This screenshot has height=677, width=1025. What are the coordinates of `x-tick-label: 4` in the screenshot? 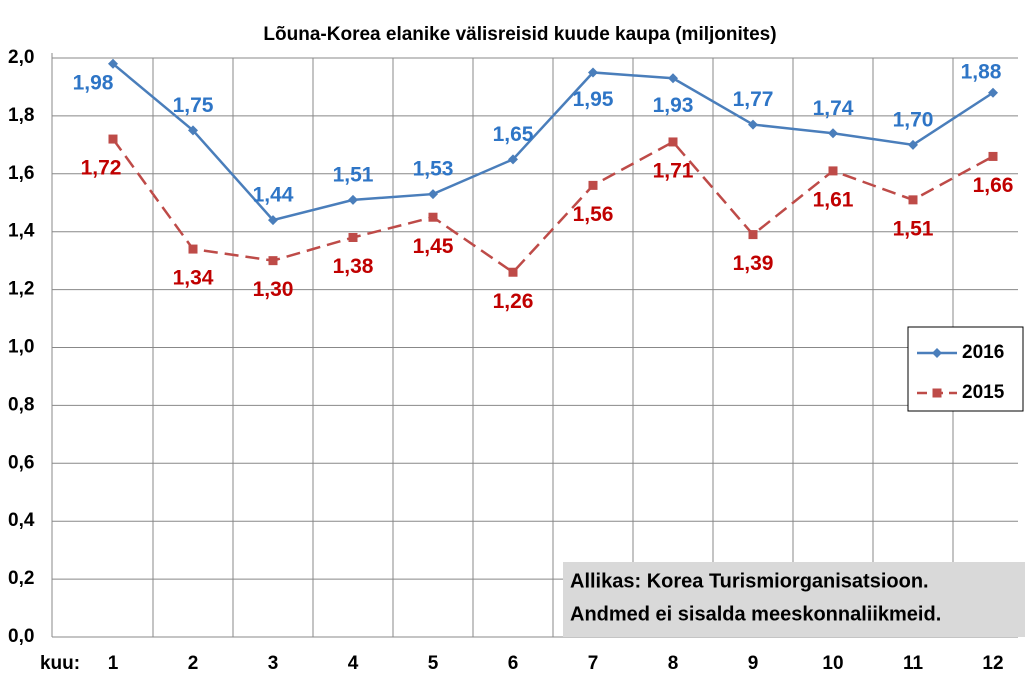 It's located at (353, 663).